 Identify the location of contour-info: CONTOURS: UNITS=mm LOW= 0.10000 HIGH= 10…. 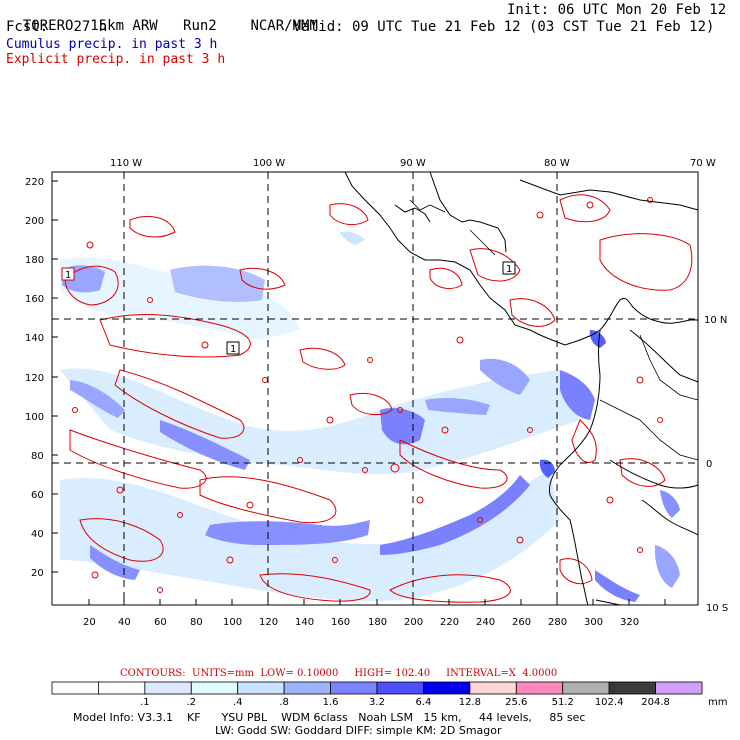
(339, 673).